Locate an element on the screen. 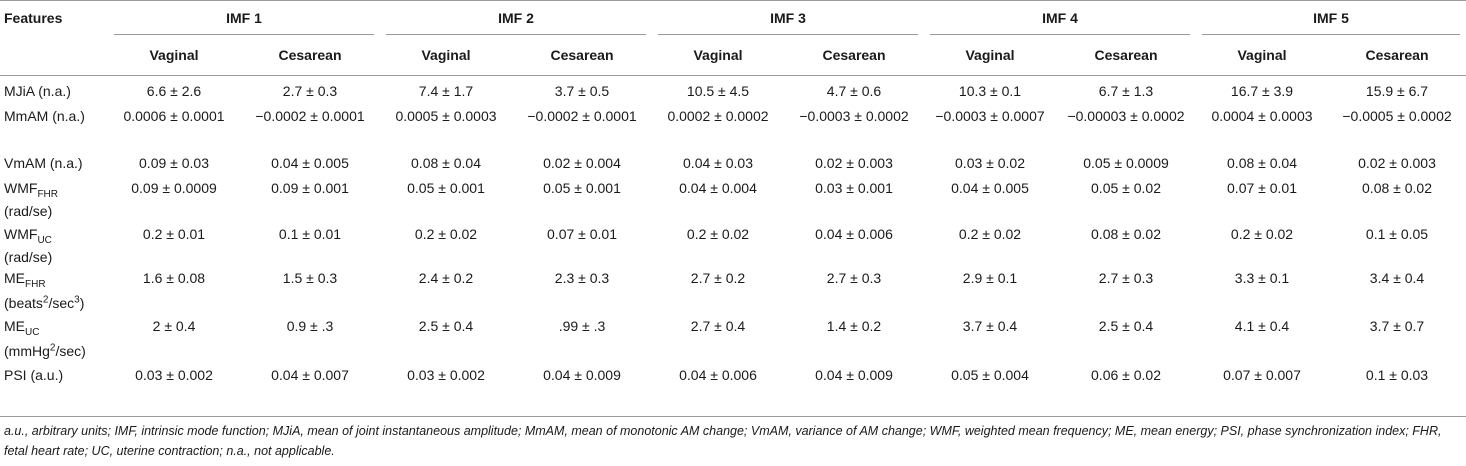  unit-text: /sec) is located at coordinates (70, 351).